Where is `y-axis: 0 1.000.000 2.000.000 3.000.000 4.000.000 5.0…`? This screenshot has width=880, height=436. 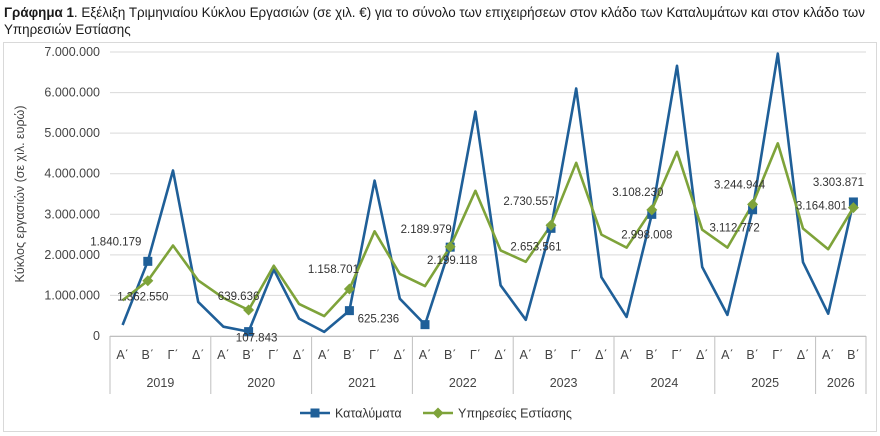
y-axis: 0 1.000.000 2.000.000 3.000.000 4.000.000 5.0… is located at coordinates (72, 194).